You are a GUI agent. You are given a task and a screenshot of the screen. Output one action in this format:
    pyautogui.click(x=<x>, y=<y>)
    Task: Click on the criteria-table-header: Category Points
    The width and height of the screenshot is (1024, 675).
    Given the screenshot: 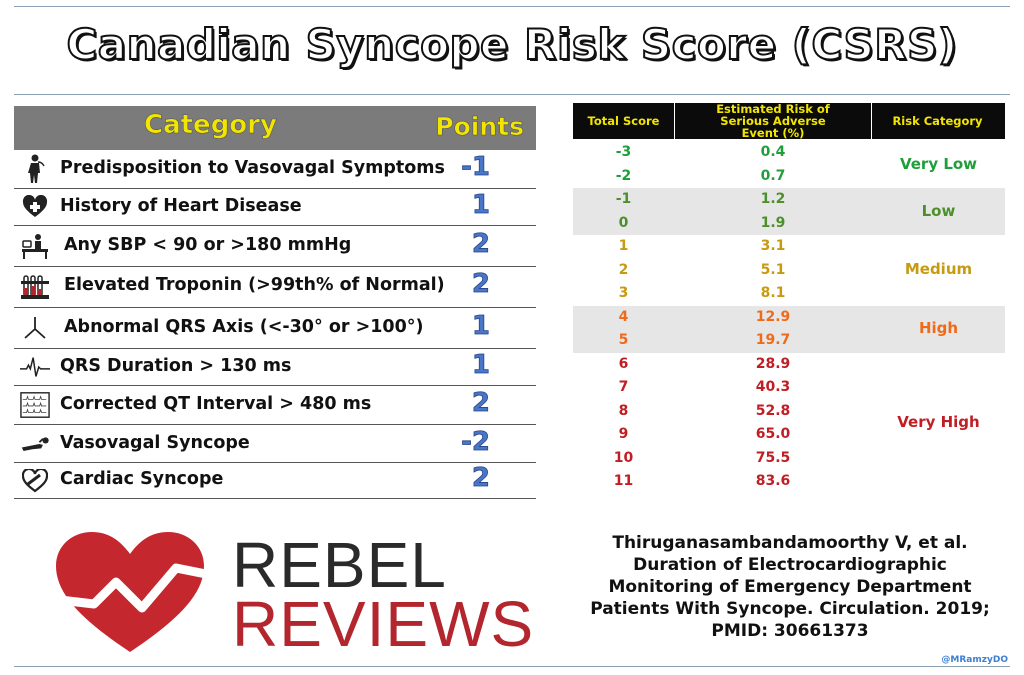 What is the action you would take?
    pyautogui.click(x=275, y=128)
    